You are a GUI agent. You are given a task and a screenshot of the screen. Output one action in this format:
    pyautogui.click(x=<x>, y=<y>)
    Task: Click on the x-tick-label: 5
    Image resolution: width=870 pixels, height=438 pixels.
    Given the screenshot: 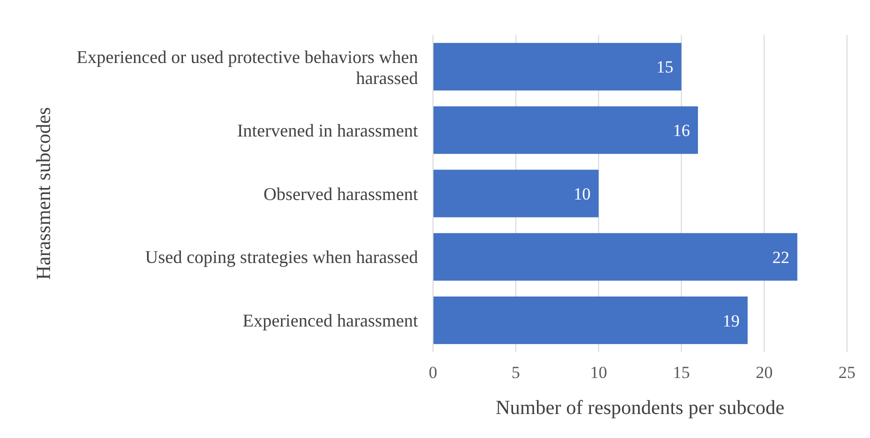 What is the action you would take?
    pyautogui.click(x=516, y=372)
    